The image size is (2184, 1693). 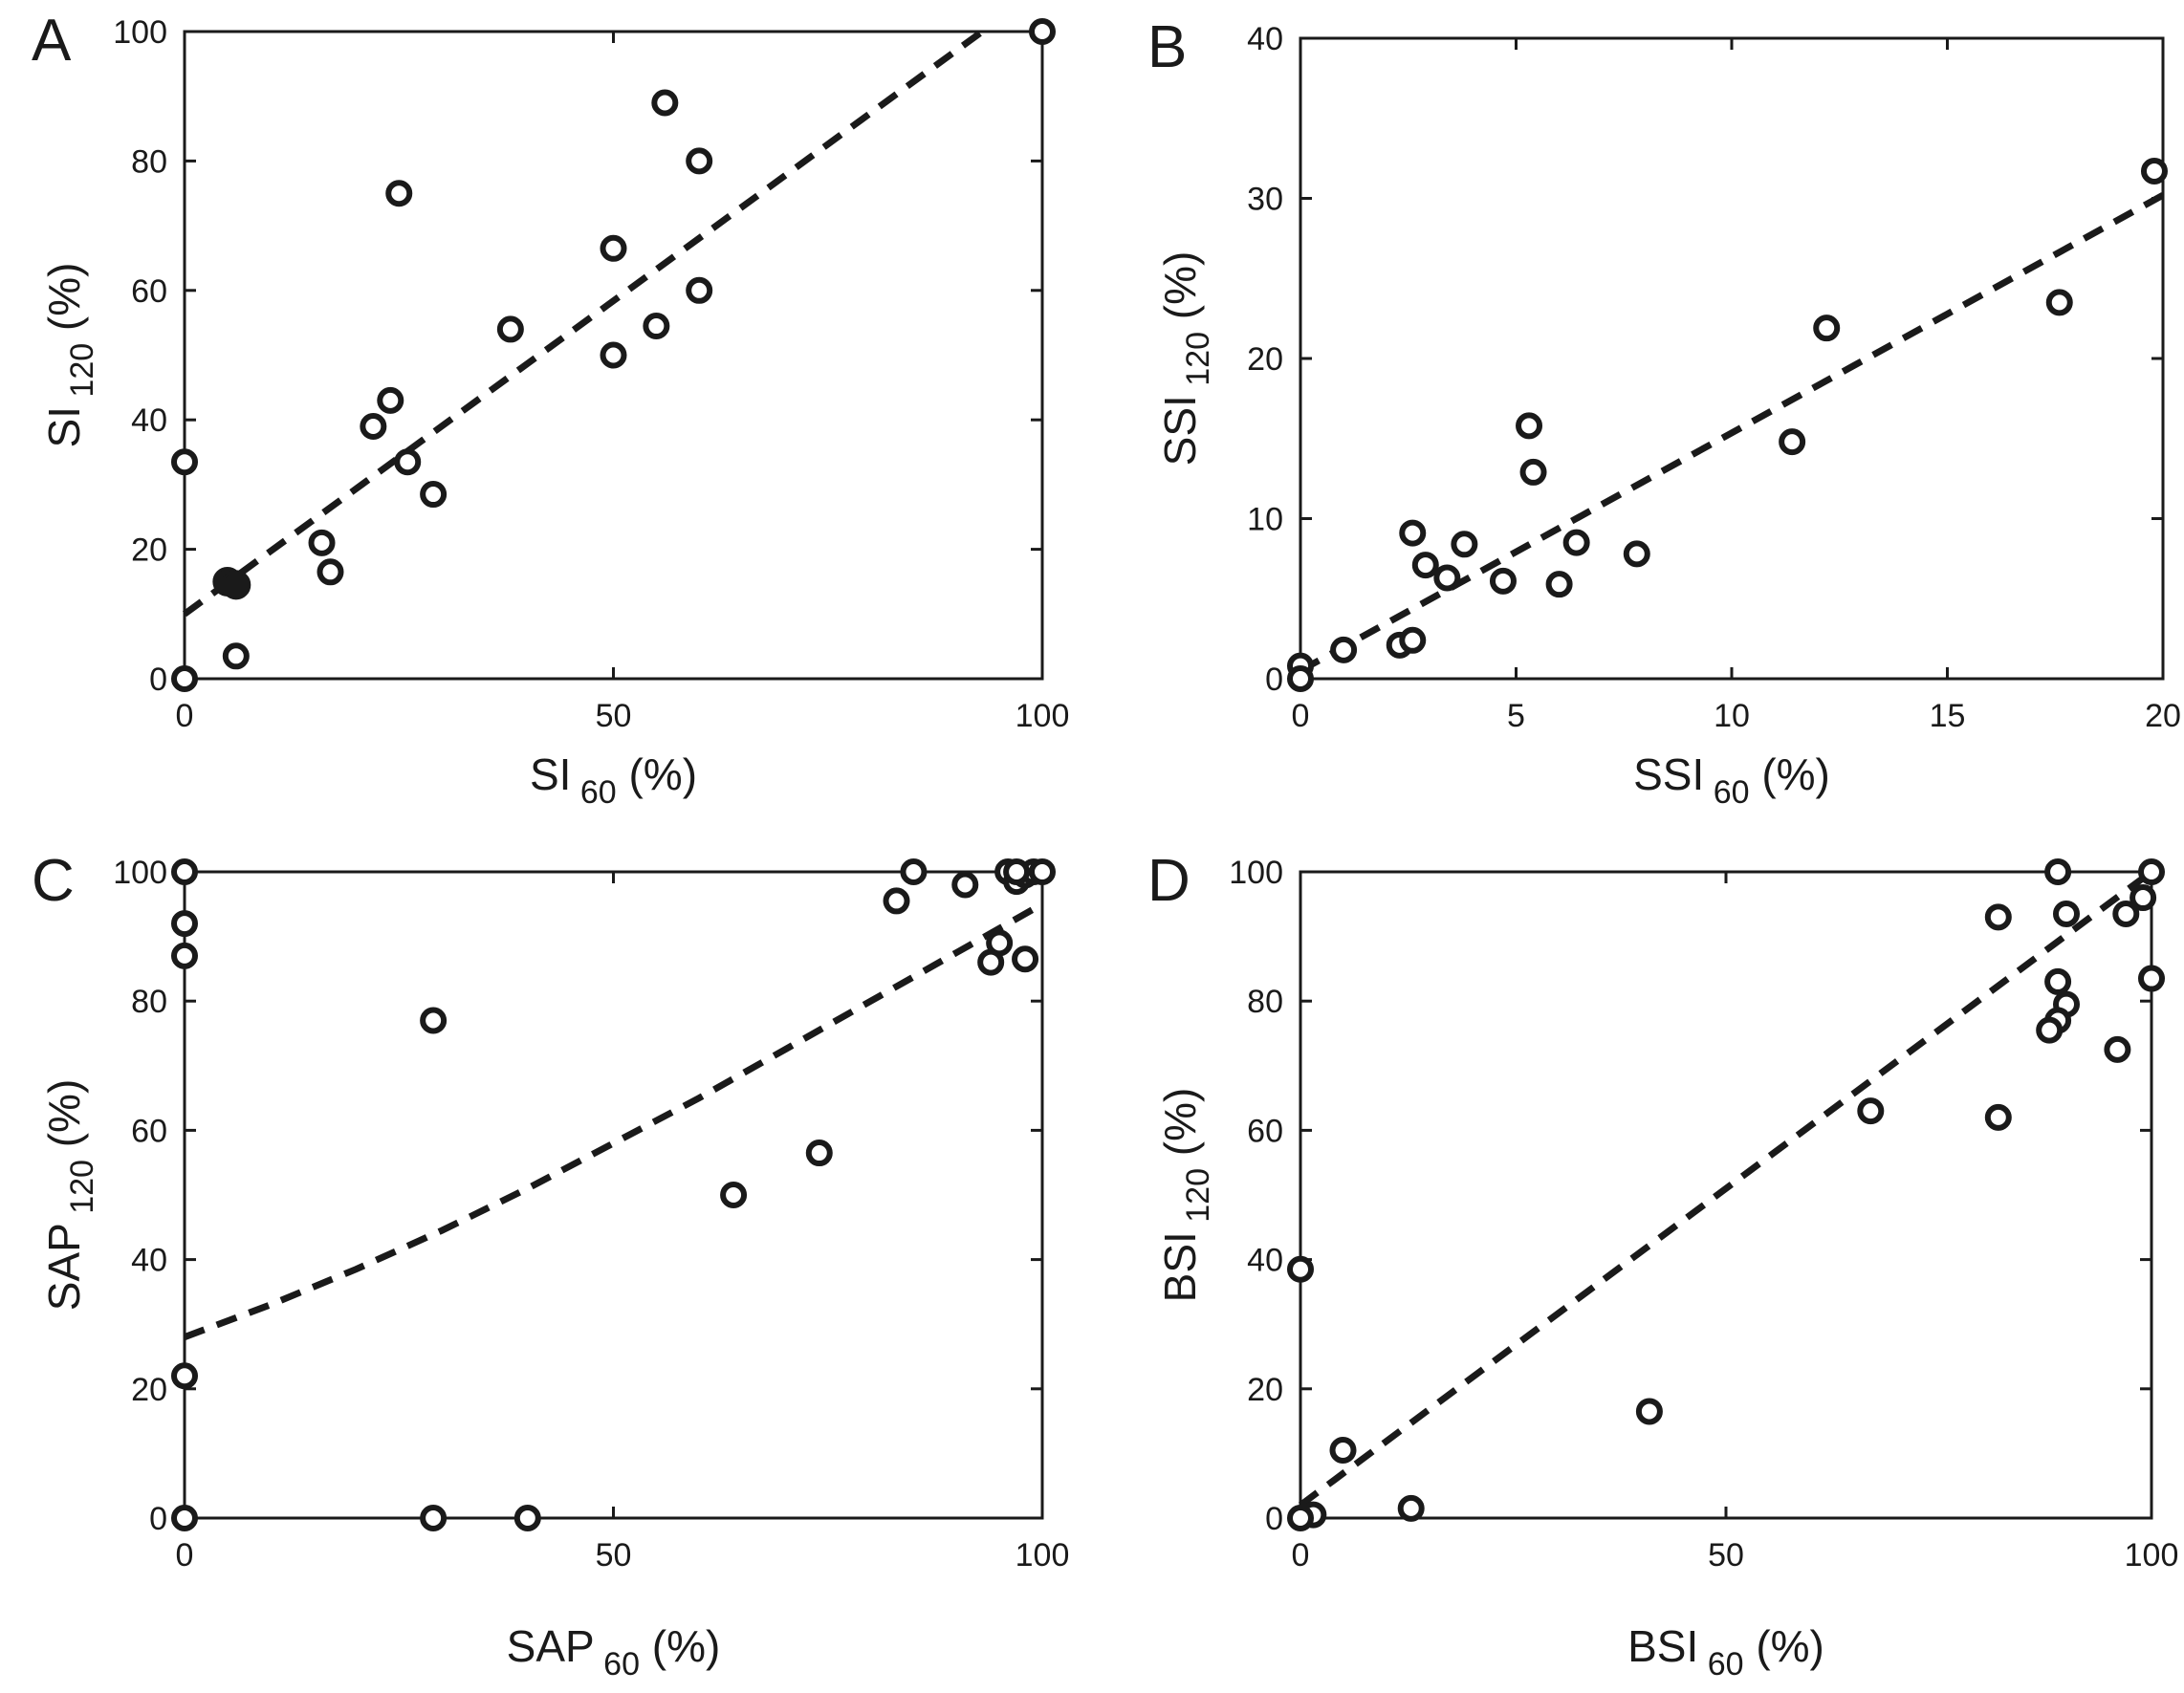 What do you see at coordinates (1167, 47) in the screenshot?
I see `panel-letter: B` at bounding box center [1167, 47].